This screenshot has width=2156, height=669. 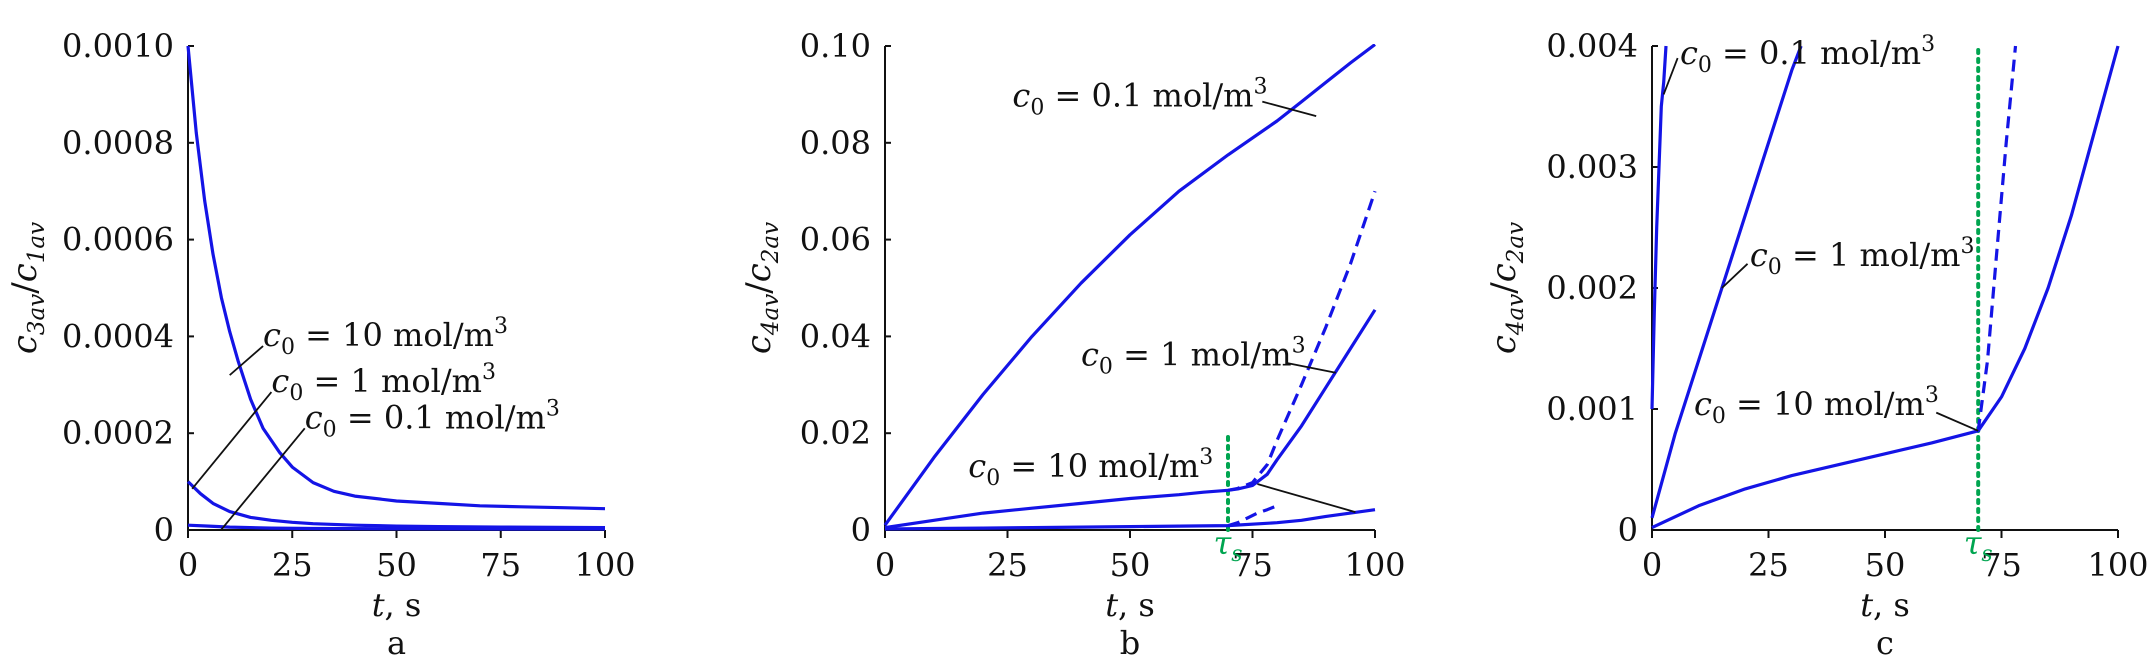 What do you see at coordinates (835, 240) in the screenshot?
I see `y-tick-label: 0.06` at bounding box center [835, 240].